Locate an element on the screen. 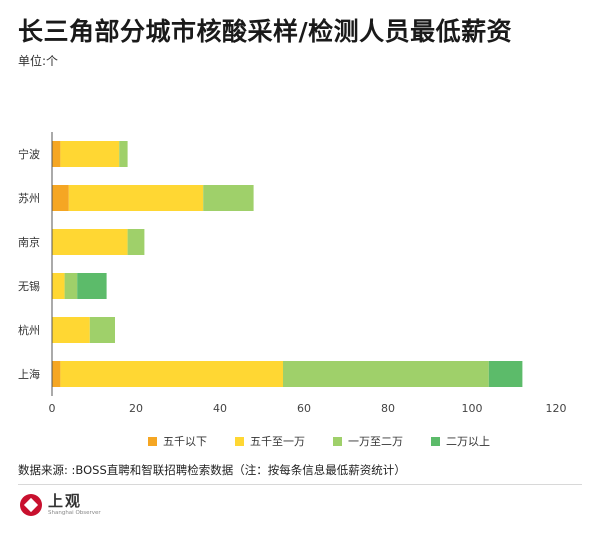 This screenshot has height=534, width=600. unit-label: 单位:个 is located at coordinates (38, 61).